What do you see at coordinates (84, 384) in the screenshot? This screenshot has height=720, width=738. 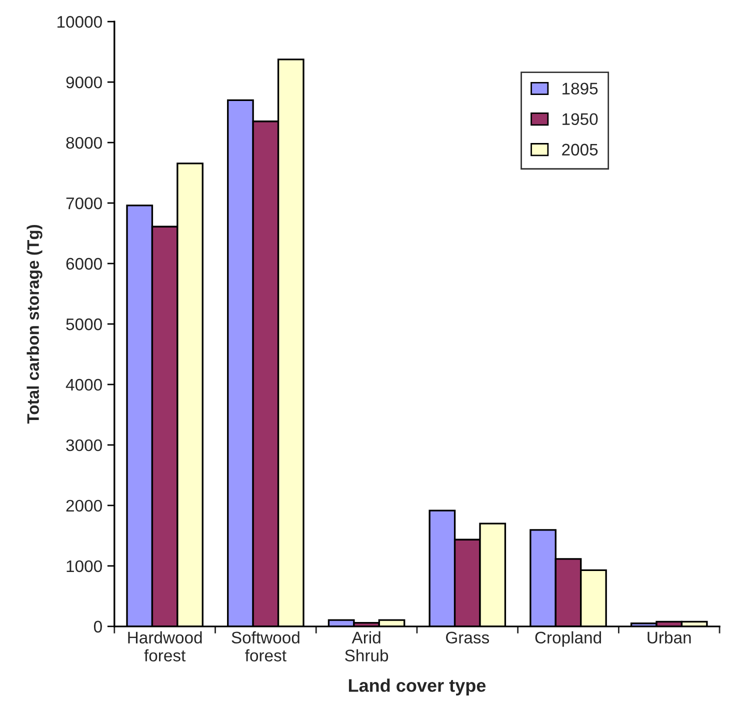 I see `y-tick-label: 4000` at bounding box center [84, 384].